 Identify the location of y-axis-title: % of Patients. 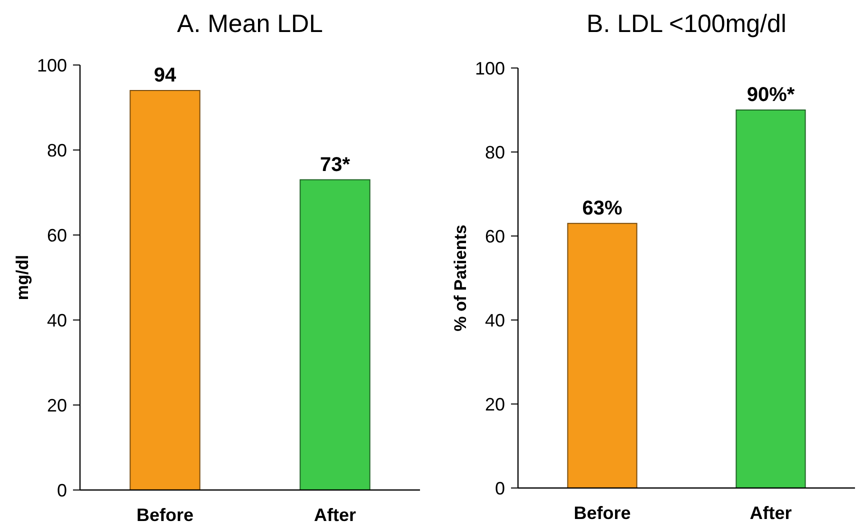
(460, 278).